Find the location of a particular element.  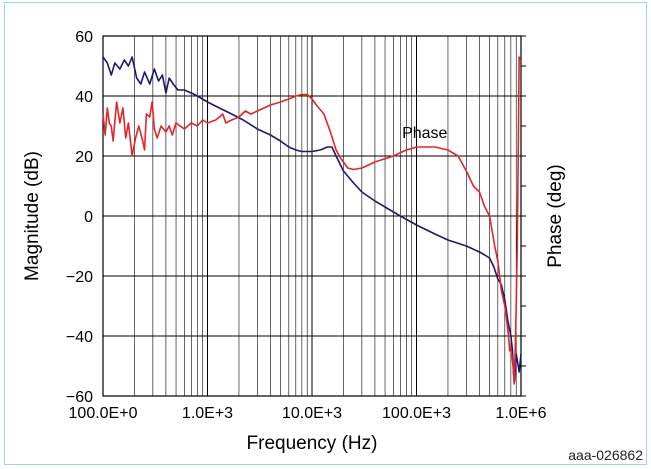

x-tick-label: 100.0E+0 is located at coordinates (103, 413).